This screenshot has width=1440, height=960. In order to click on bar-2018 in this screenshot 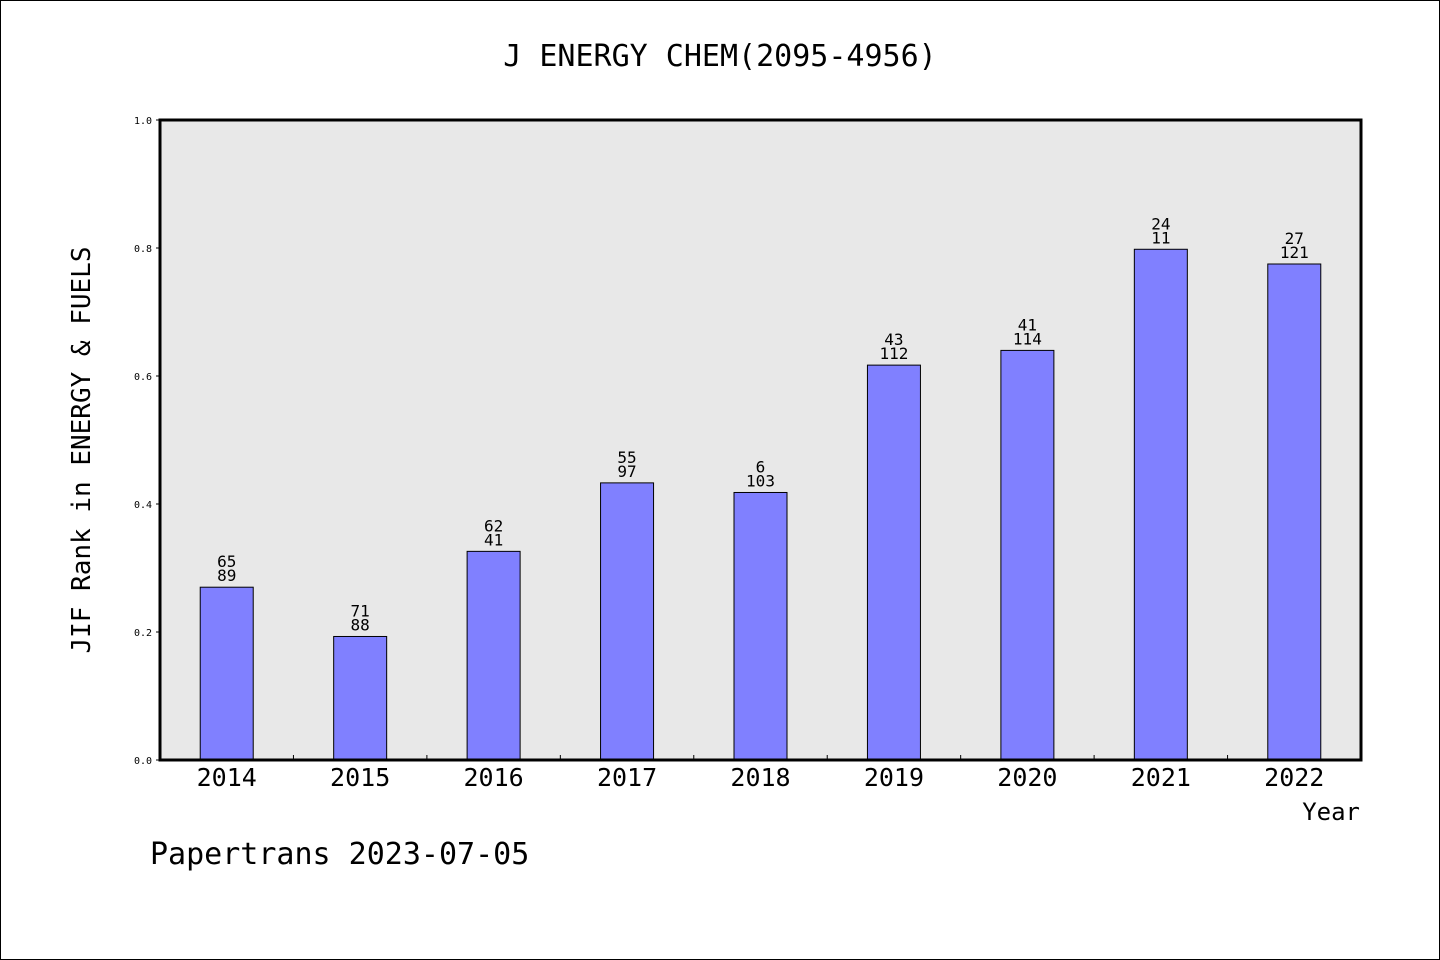, I will do `click(760, 626)`.